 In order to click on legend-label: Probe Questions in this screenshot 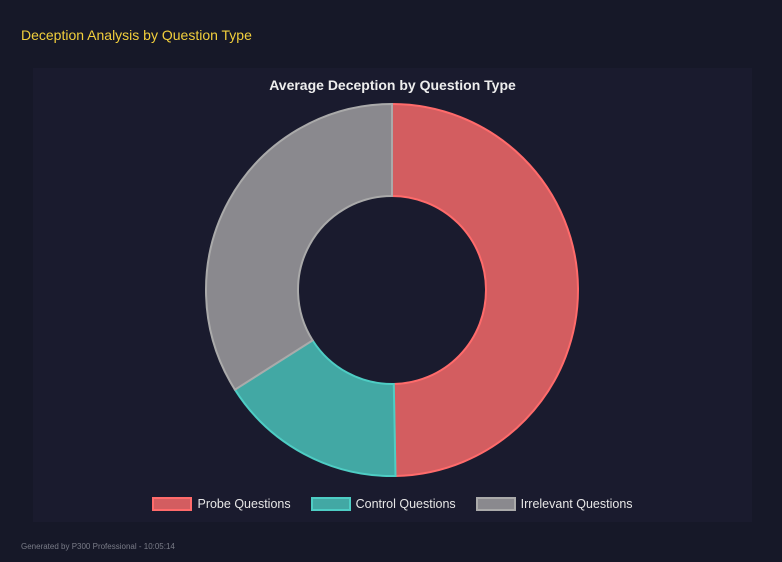, I will do `click(244, 504)`.